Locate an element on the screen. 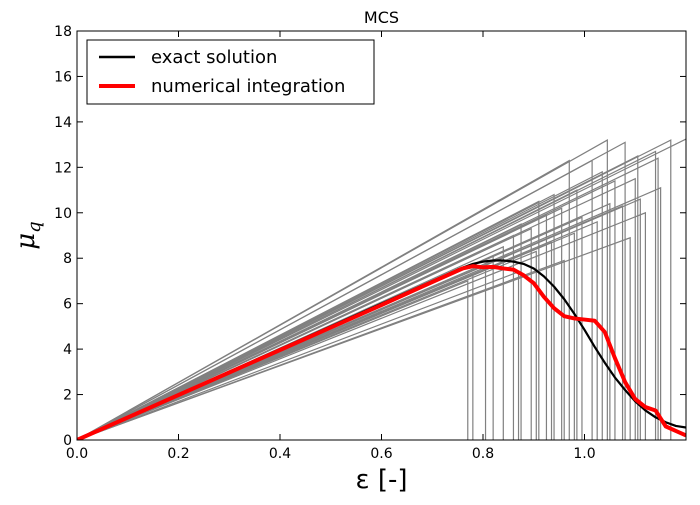  chart-title: MCS is located at coordinates (381, 17).